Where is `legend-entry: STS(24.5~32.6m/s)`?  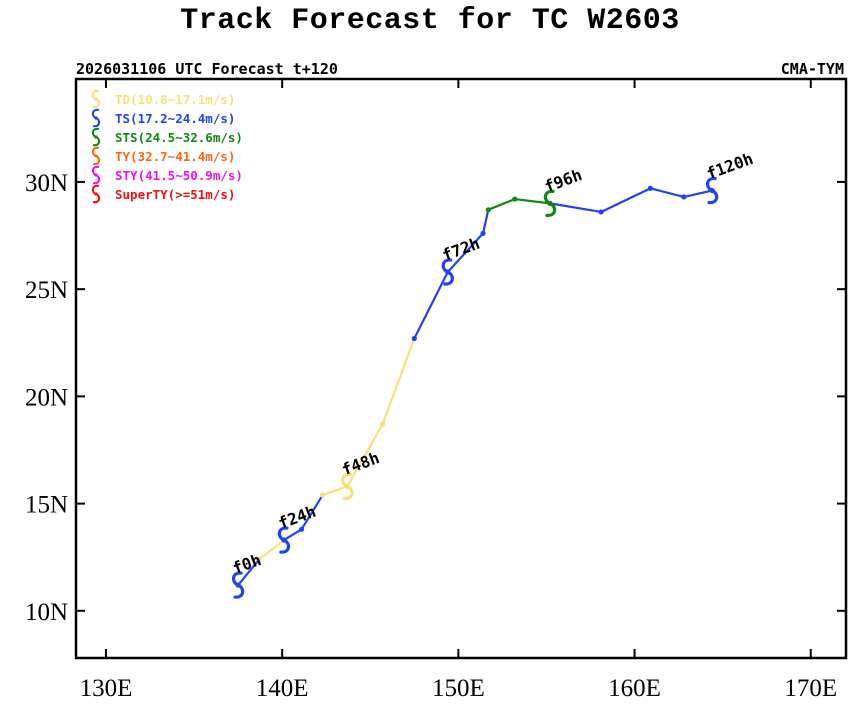
legend-entry: STS(24.5~32.6m/s) is located at coordinates (179, 137).